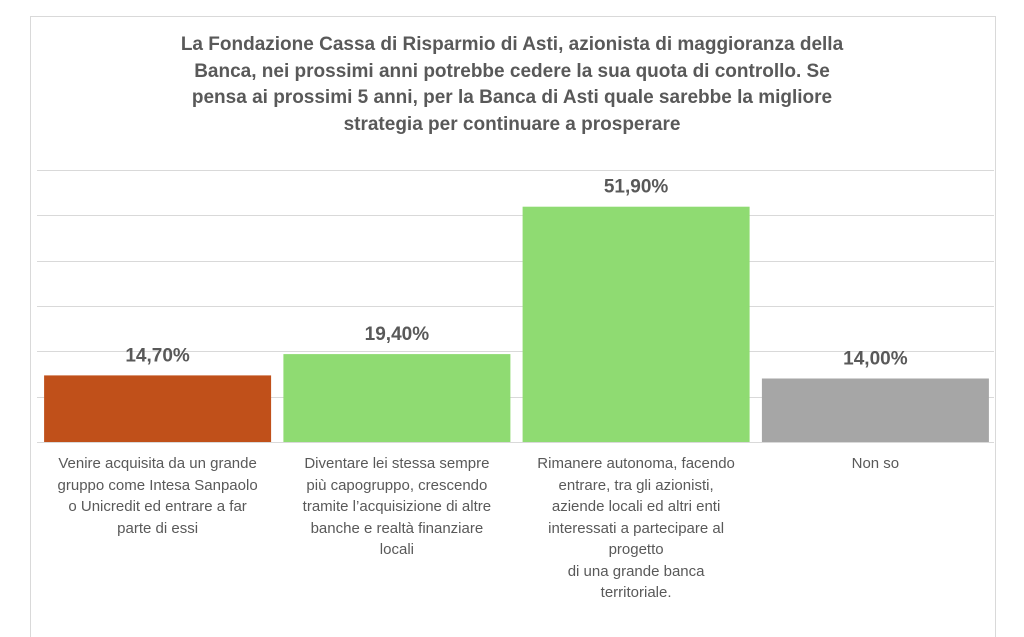 The width and height of the screenshot is (1024, 637). I want to click on category-label: Non so, so click(875, 464).